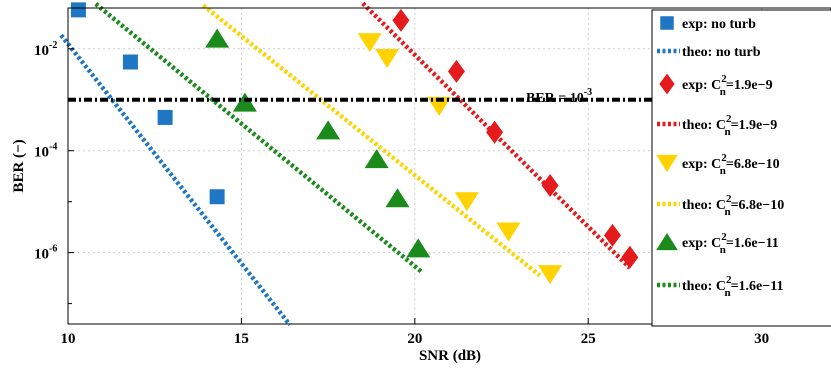  What do you see at coordinates (414, 339) in the screenshot?
I see `x-tick-label: 20` at bounding box center [414, 339].